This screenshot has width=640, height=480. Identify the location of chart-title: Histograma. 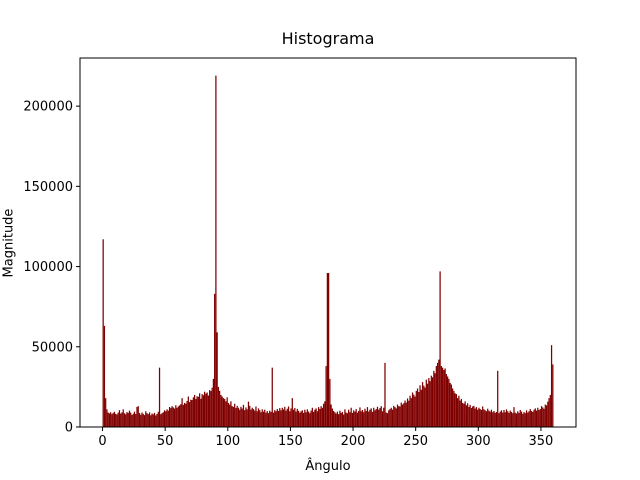
(328, 38).